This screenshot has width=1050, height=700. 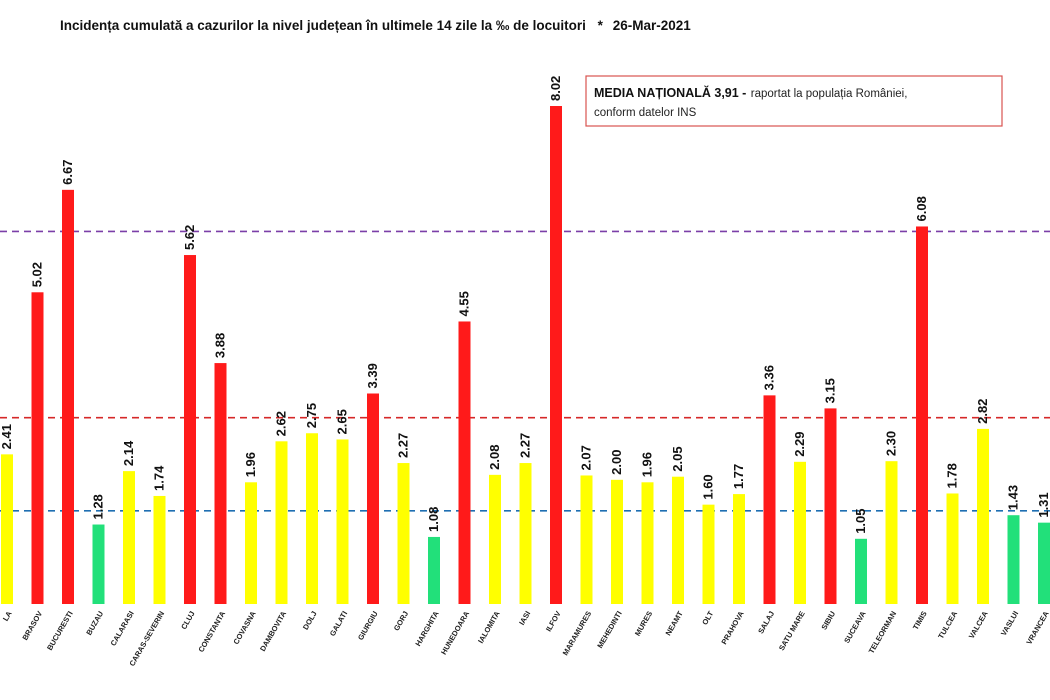 I want to click on bar-neamt, so click(x=678, y=540).